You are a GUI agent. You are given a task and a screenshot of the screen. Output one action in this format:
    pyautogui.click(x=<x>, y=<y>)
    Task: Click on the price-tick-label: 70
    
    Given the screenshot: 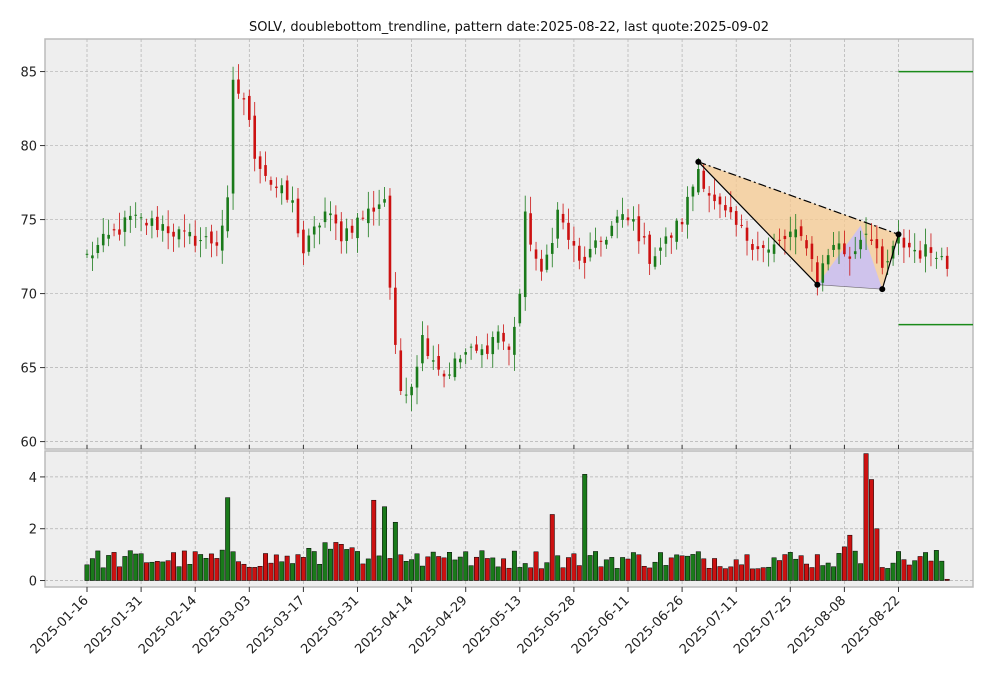 What is the action you would take?
    pyautogui.click(x=28, y=295)
    